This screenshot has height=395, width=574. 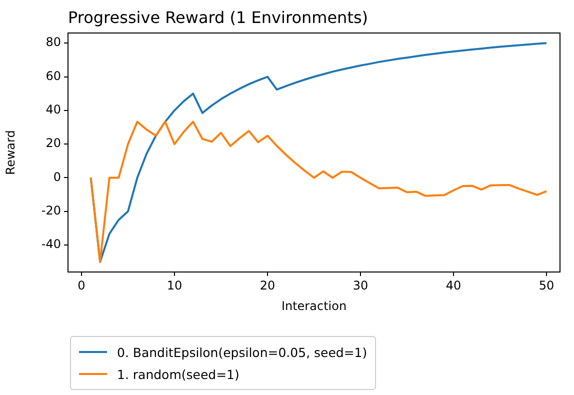 What do you see at coordinates (218, 17) in the screenshot?
I see `chart-title: Progressive Reward (1 Environments)` at bounding box center [218, 17].